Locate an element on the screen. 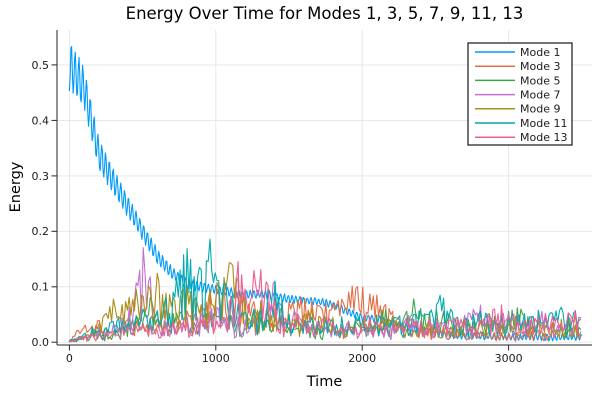 The height and width of the screenshot is (400, 600). x-axis-label: Time is located at coordinates (324, 382).